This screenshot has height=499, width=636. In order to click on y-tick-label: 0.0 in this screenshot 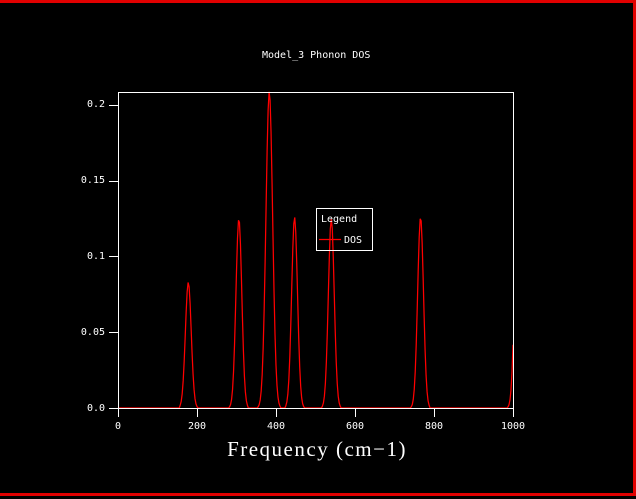, I will do `click(95, 408)`.